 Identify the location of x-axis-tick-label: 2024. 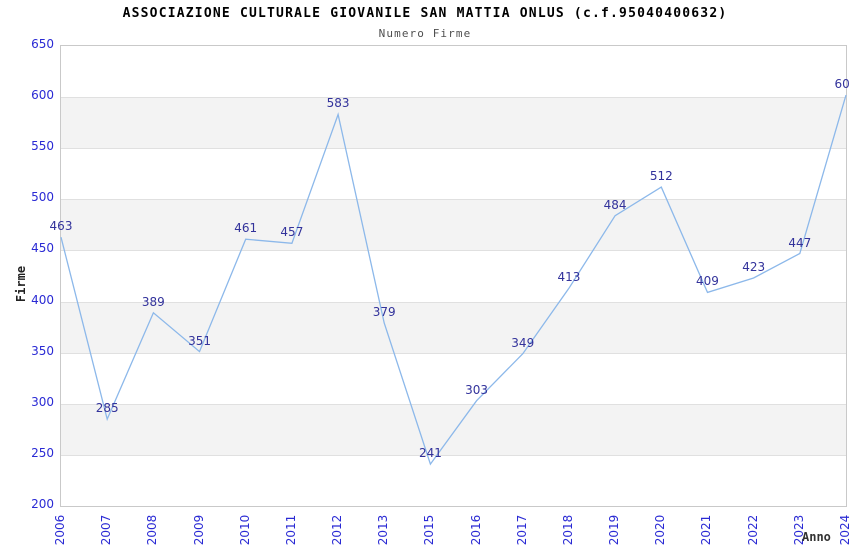
(844, 530).